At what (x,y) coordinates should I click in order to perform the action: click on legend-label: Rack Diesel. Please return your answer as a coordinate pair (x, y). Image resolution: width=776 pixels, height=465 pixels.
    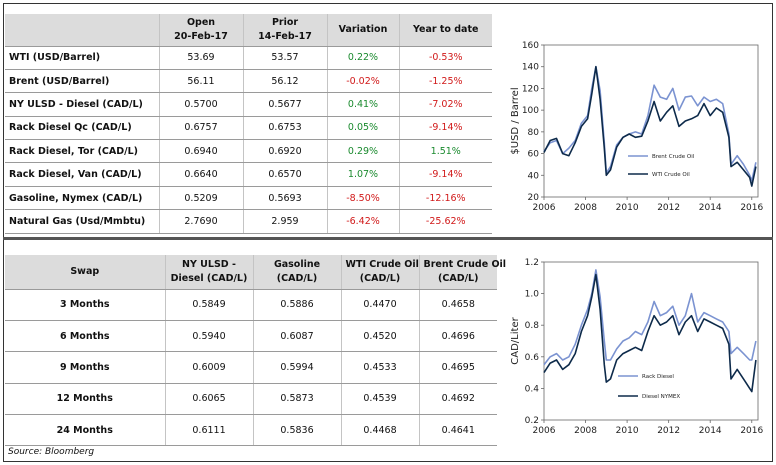
    Looking at the image, I should click on (658, 377).